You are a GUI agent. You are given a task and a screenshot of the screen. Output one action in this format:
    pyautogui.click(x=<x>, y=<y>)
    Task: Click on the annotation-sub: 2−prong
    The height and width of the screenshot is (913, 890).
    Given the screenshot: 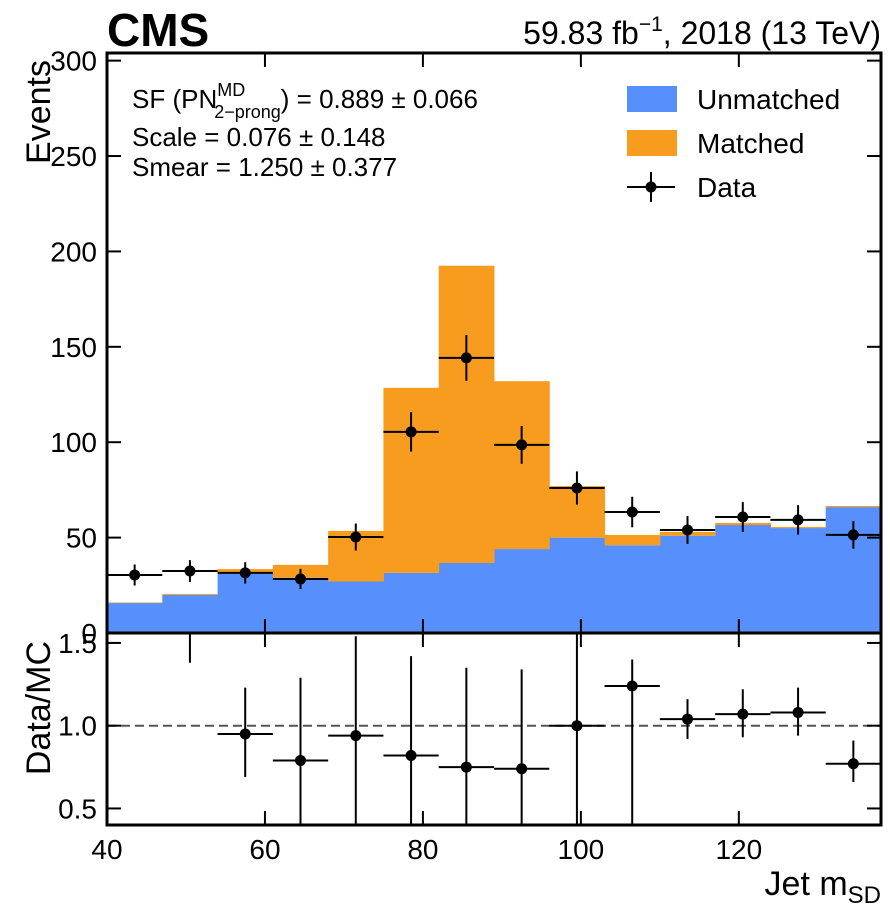 What is the action you would take?
    pyautogui.click(x=247, y=112)
    